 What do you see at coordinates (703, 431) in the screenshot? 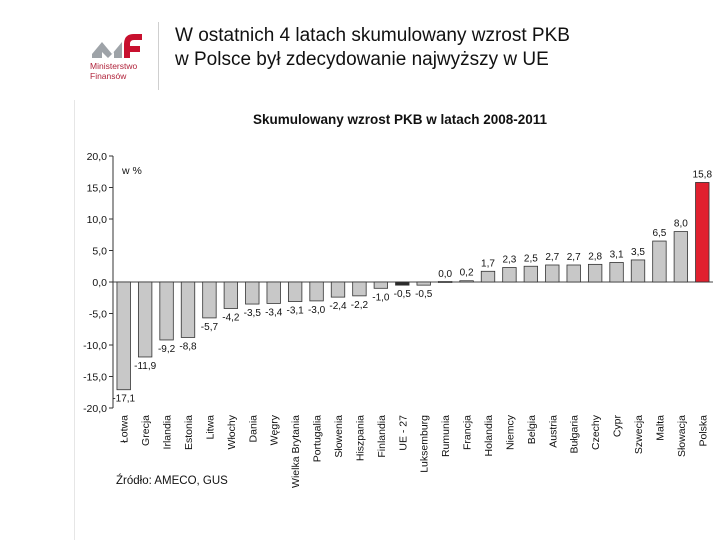
I see `category-label: Polska` at bounding box center [703, 431].